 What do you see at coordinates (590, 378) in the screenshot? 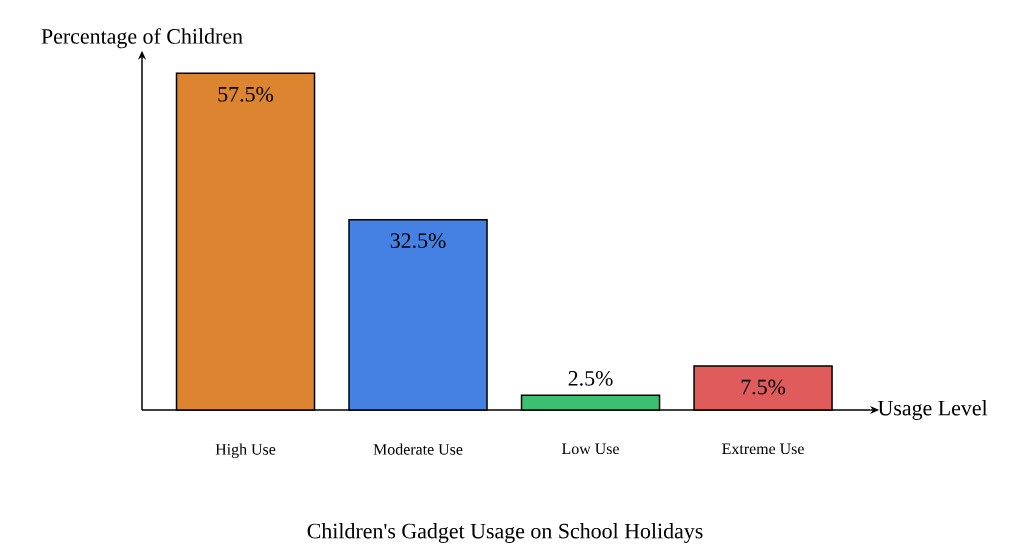
I see `data-label: 2.5%` at bounding box center [590, 378].